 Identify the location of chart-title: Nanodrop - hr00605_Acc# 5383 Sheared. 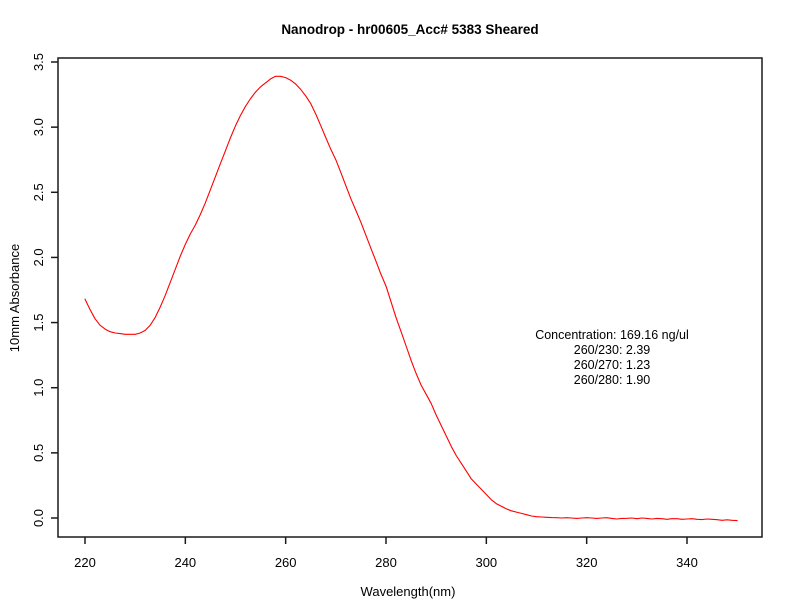
(409, 29).